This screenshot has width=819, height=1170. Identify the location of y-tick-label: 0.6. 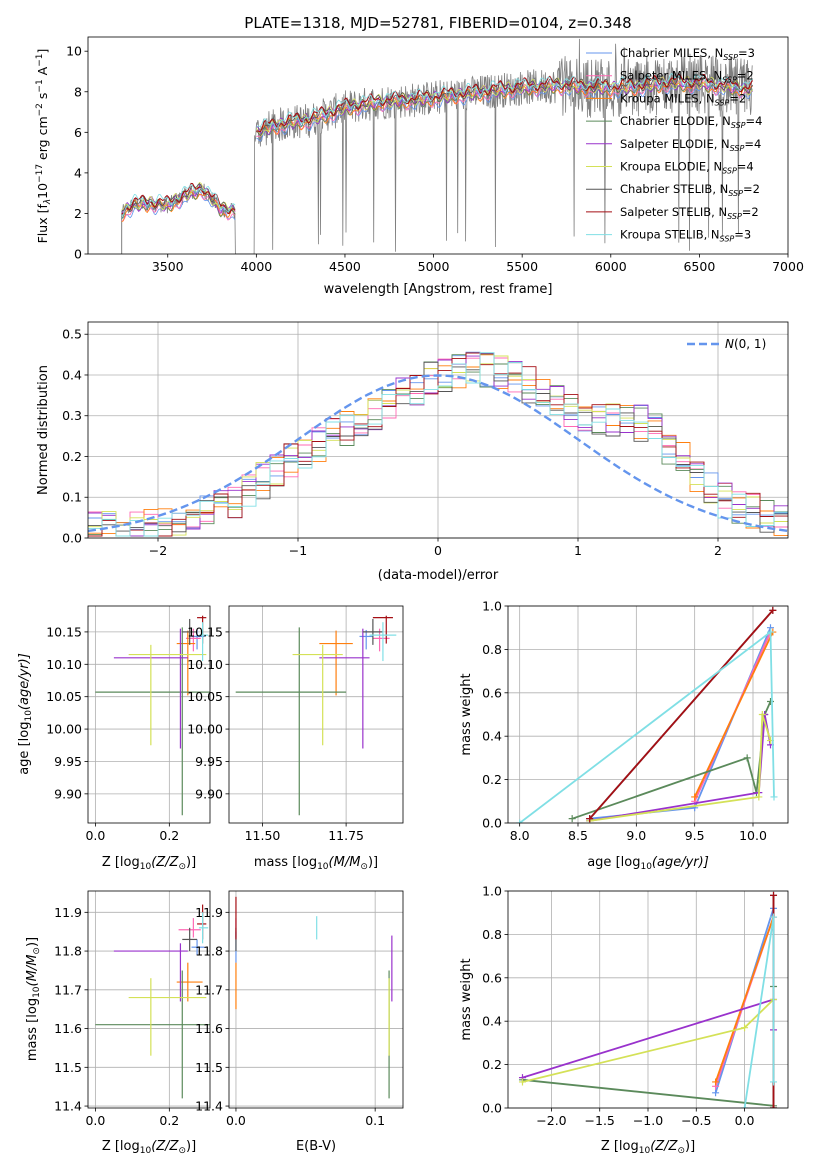
(492, 692).